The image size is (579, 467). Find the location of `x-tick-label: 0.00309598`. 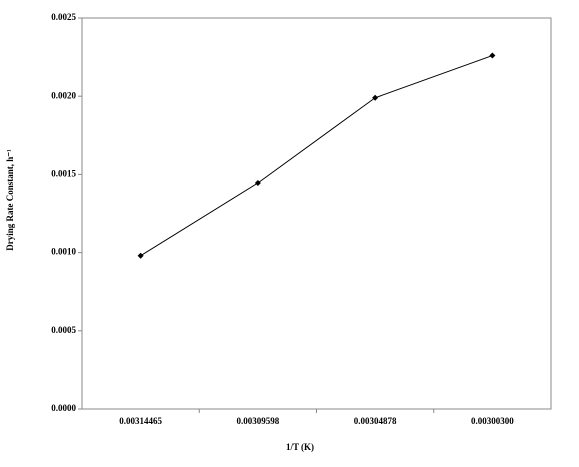

x-tick-label: 0.00309598 is located at coordinates (258, 421).